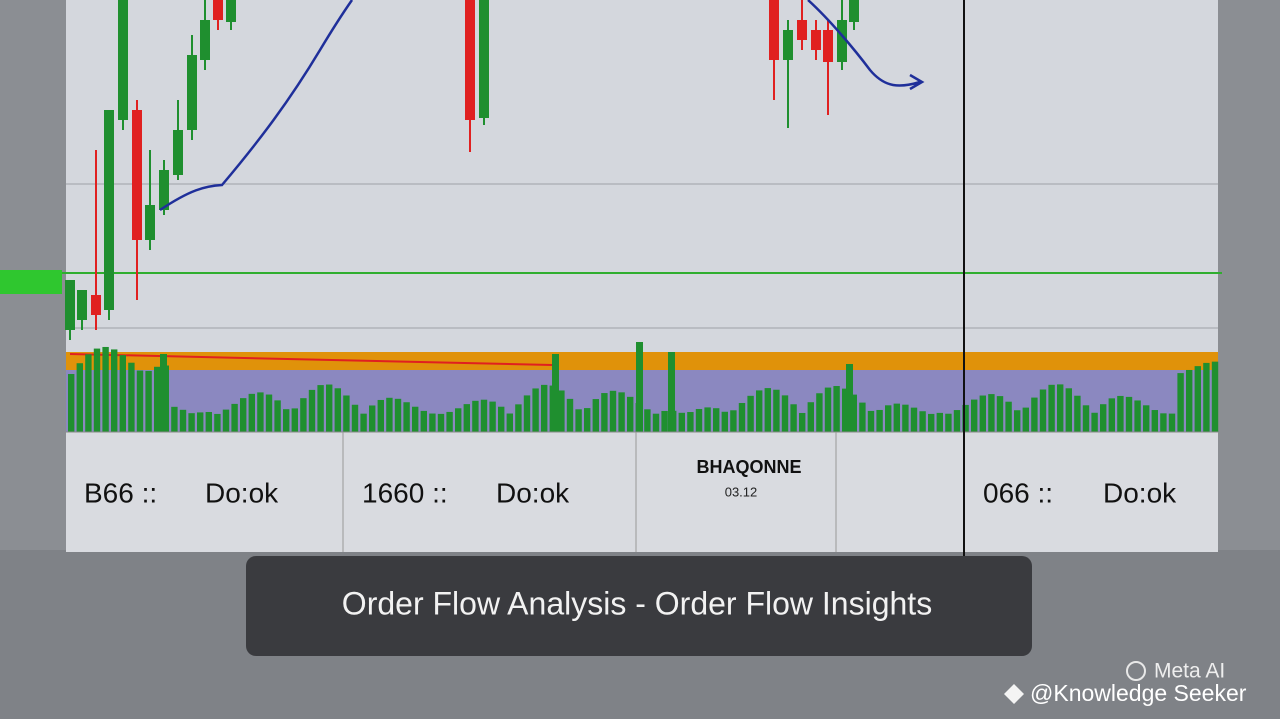  Describe the element at coordinates (1138, 693) in the screenshot. I see `handle: @Knowledge Seeker` at that location.